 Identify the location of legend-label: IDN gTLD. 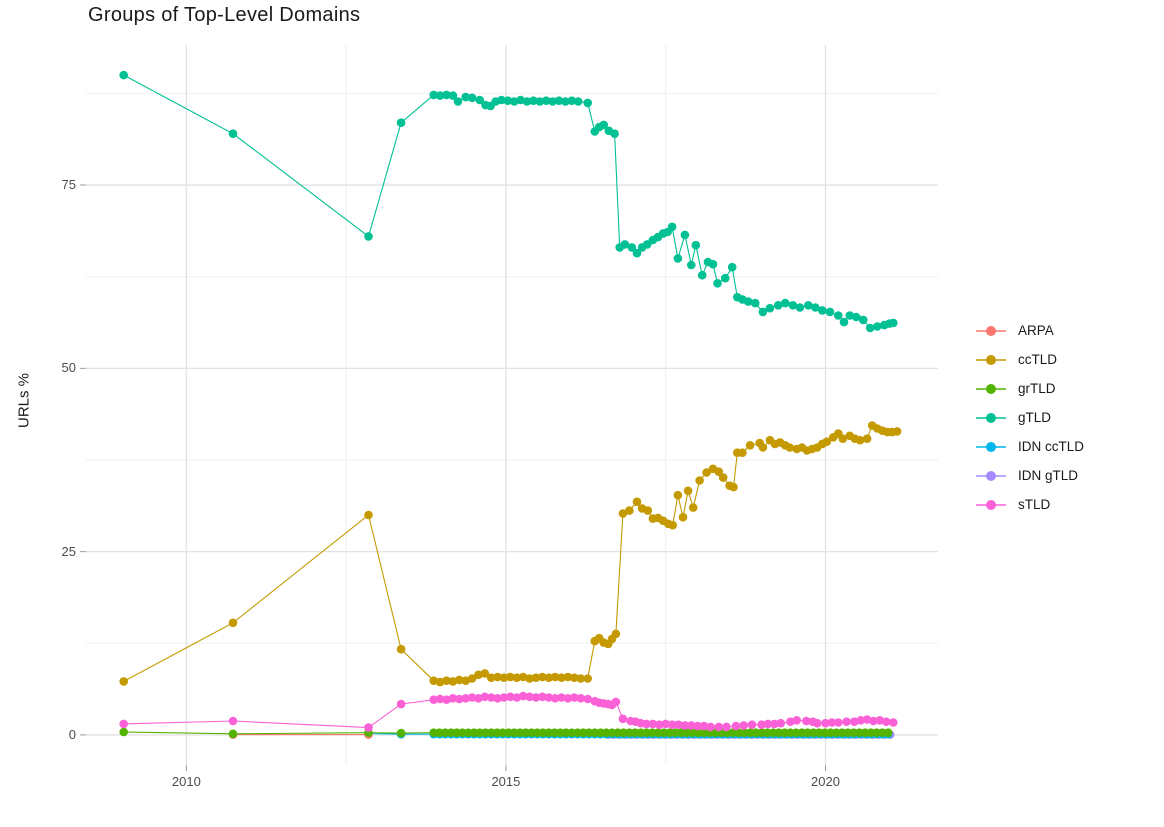
(1048, 475).